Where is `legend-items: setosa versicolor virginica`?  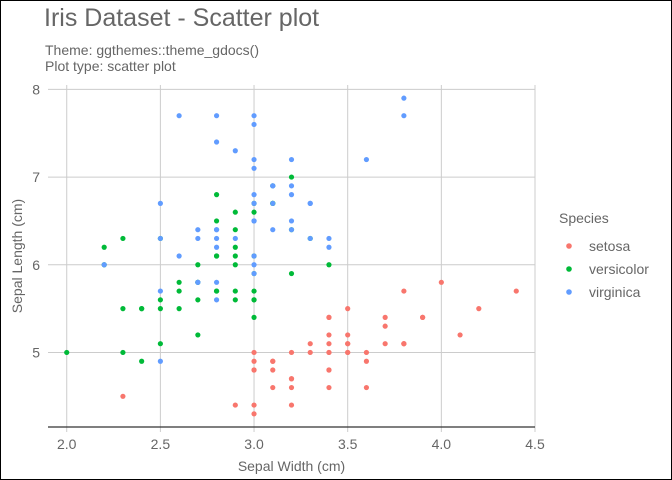 legend-items: setosa versicolor virginica is located at coordinates (607, 269).